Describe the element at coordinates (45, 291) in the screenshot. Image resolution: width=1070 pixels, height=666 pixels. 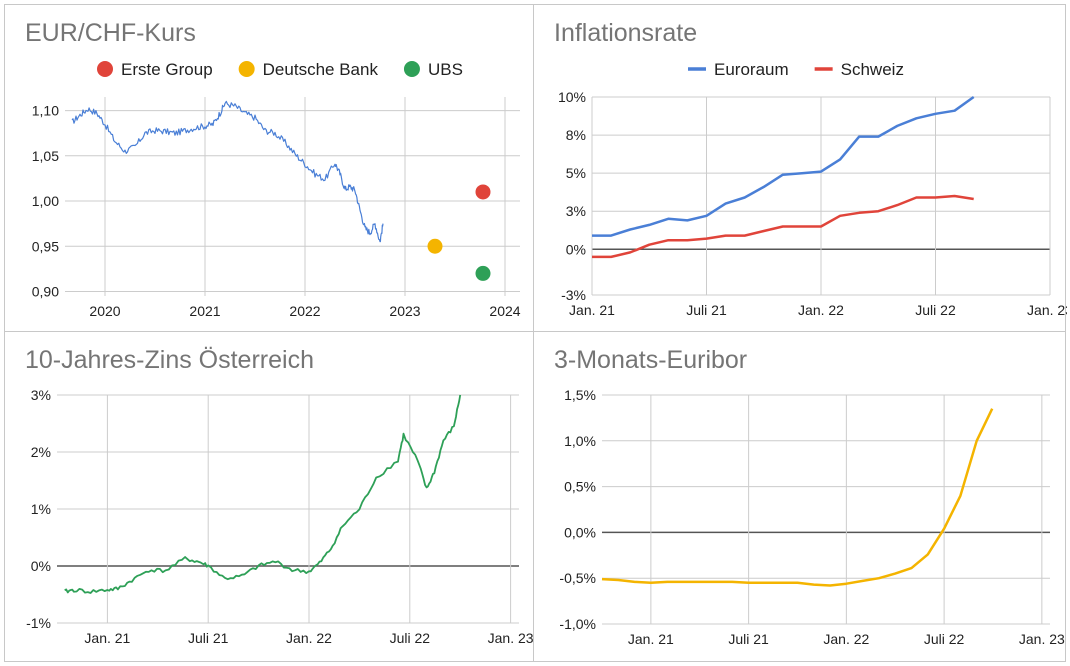
I see `y-tick-label: 0,90` at that location.